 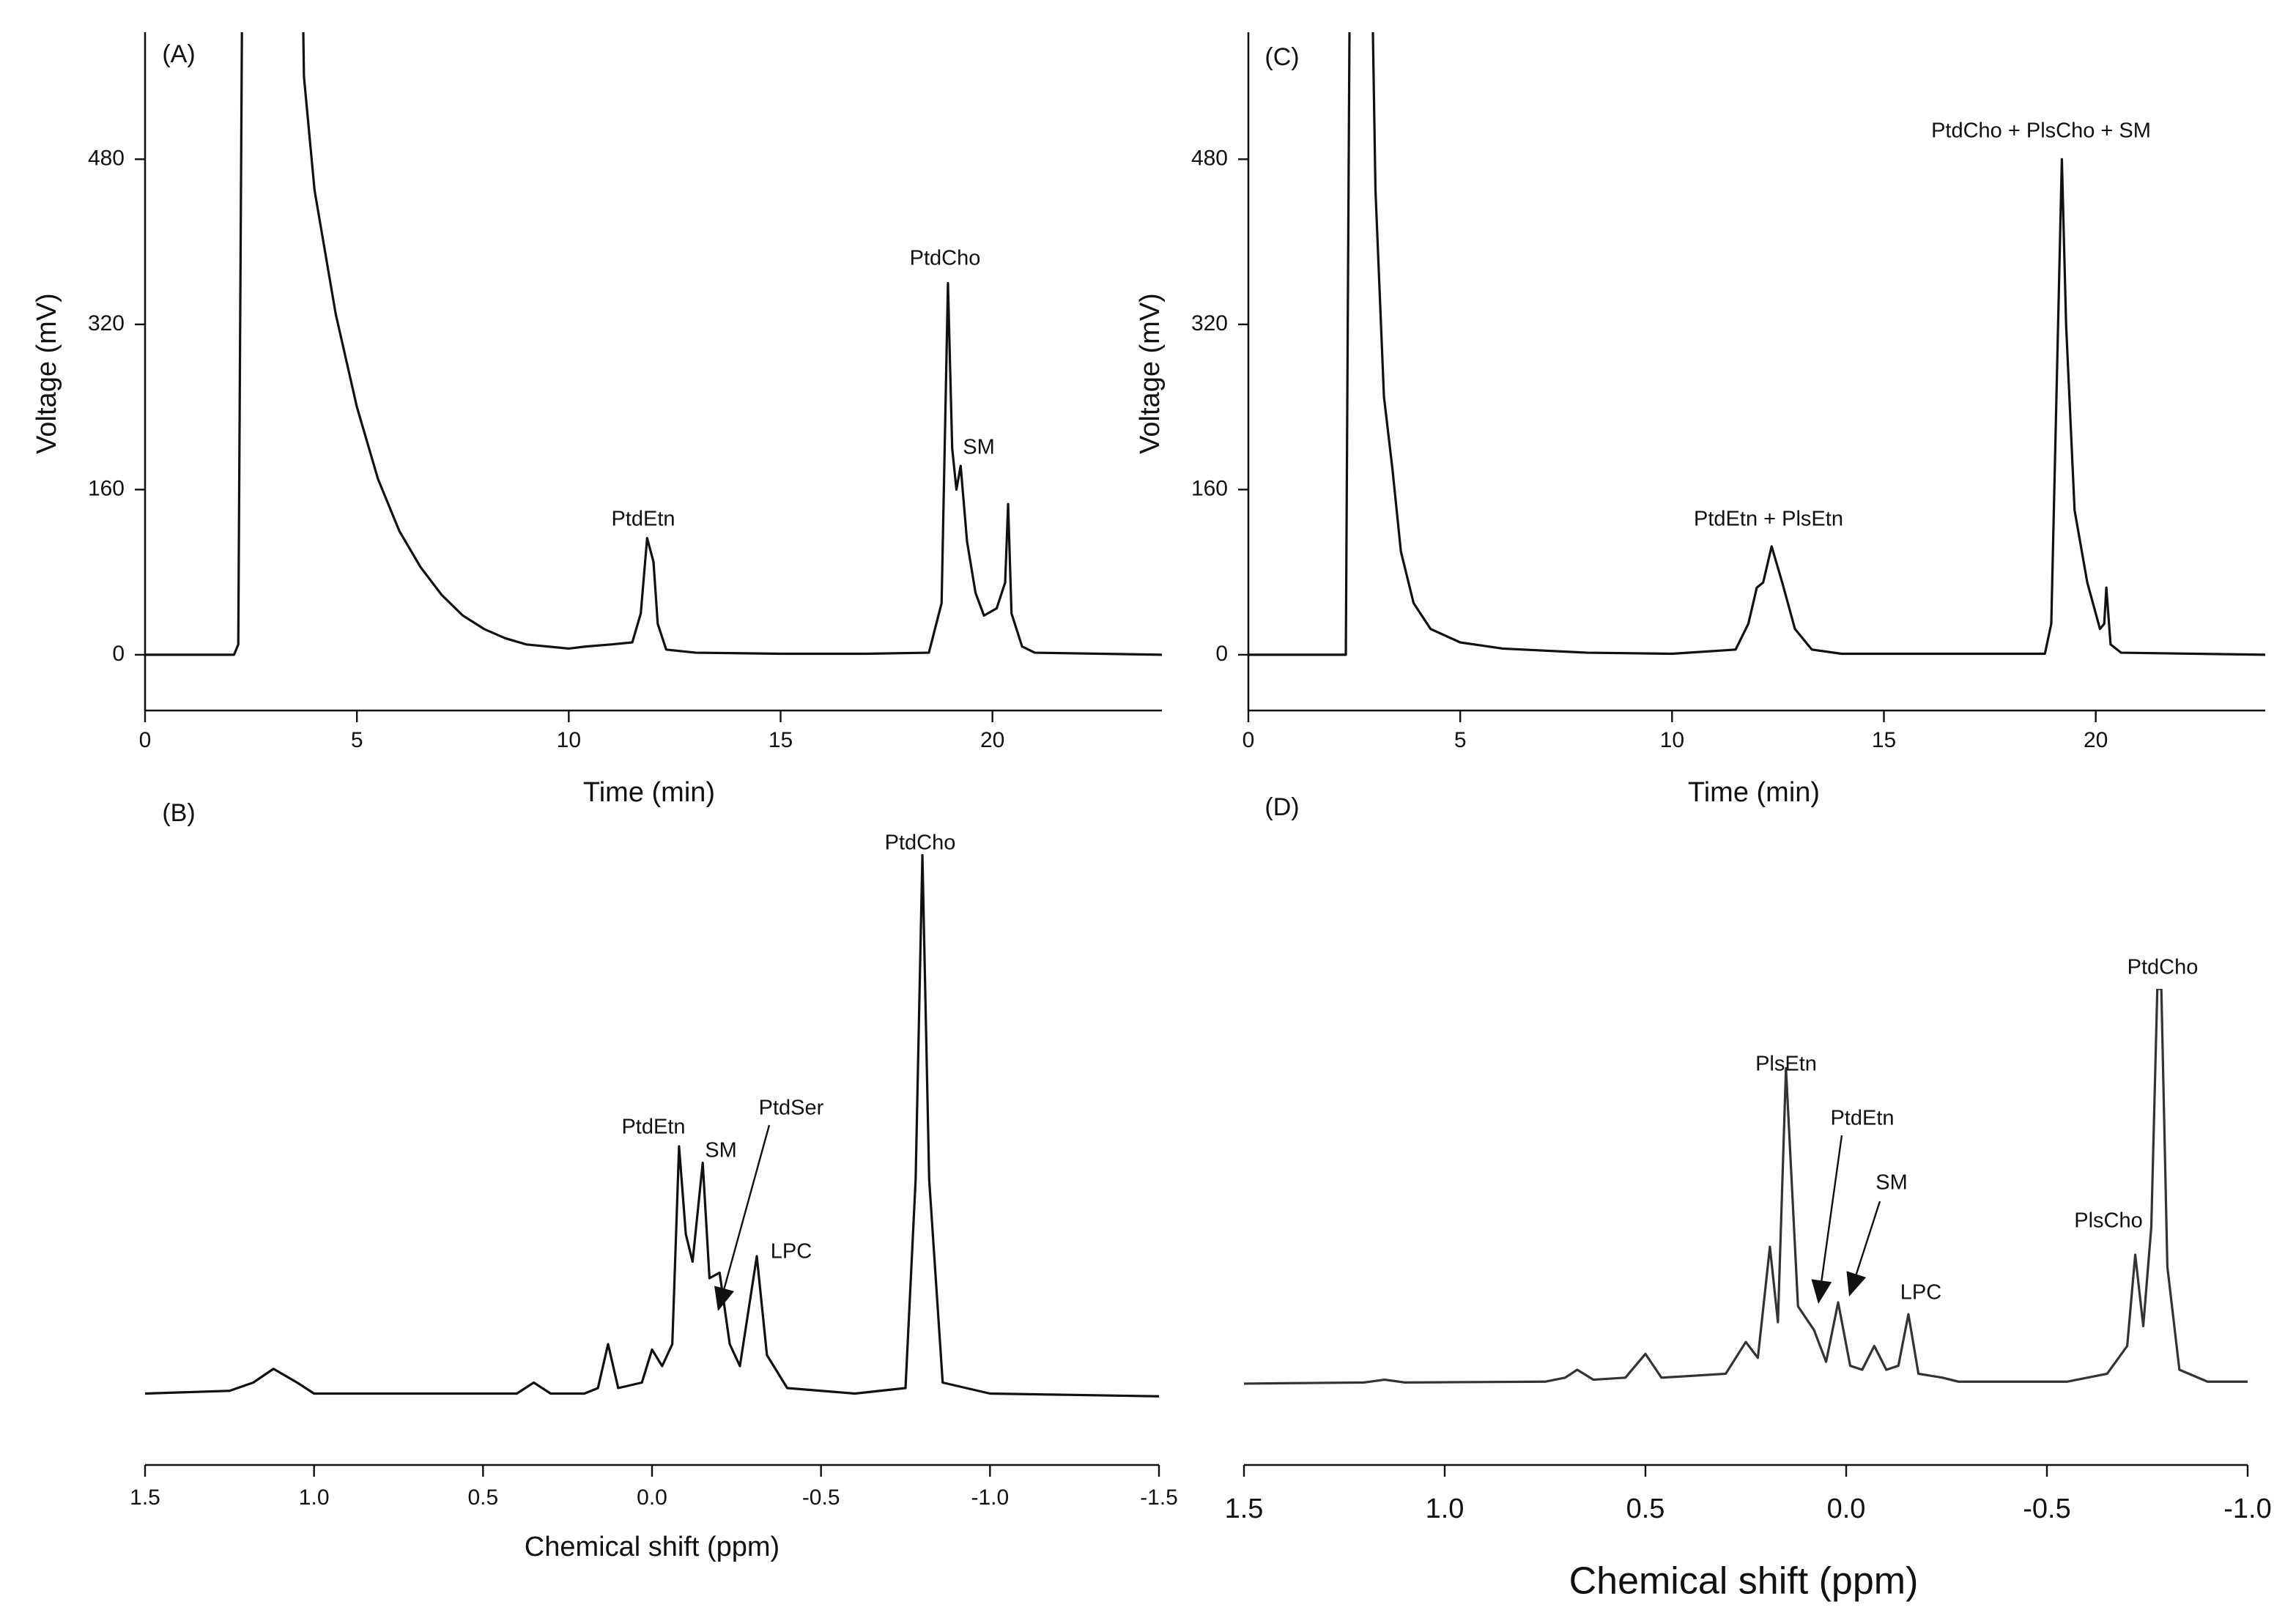 What do you see at coordinates (178, 54) in the screenshot?
I see `panel-label: (A)` at bounding box center [178, 54].